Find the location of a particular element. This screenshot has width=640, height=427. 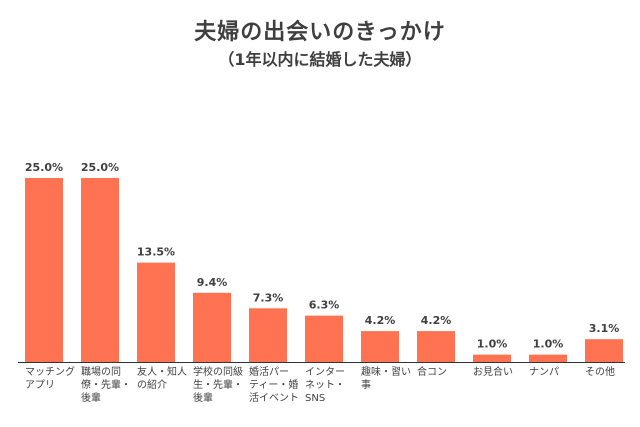

category-label-line: インター is located at coordinates (325, 372).